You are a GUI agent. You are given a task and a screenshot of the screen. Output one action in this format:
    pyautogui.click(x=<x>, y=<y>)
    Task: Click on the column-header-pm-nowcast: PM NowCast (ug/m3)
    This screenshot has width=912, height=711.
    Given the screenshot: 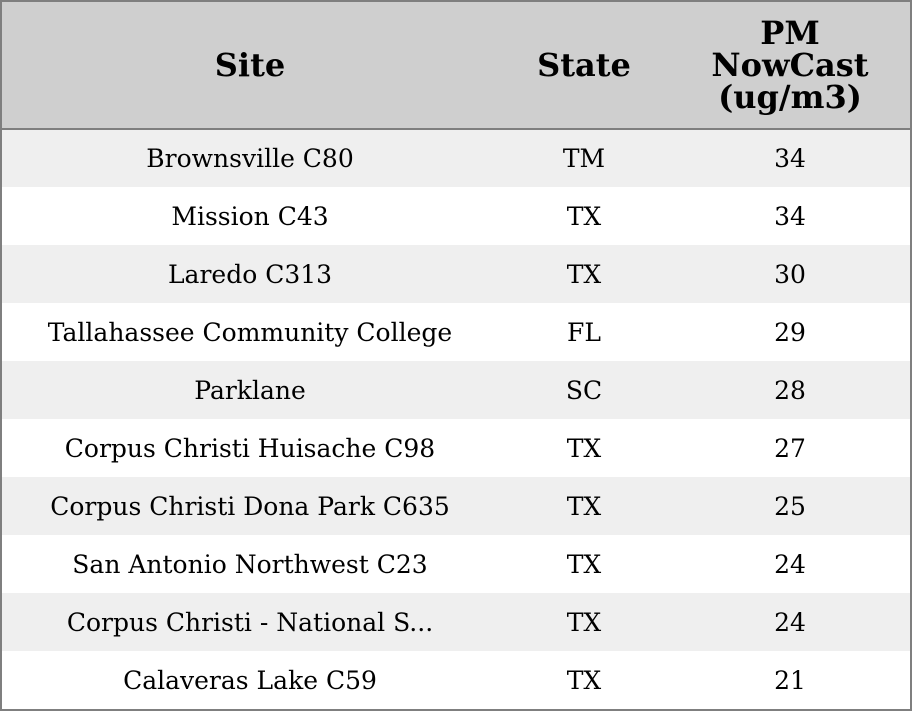 What is the action you would take?
    pyautogui.click(x=790, y=66)
    